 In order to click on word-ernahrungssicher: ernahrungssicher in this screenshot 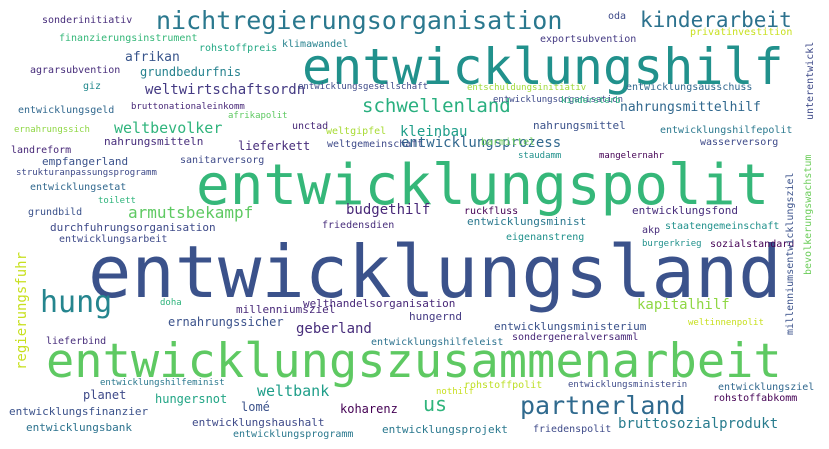, I will do `click(226, 322)`.